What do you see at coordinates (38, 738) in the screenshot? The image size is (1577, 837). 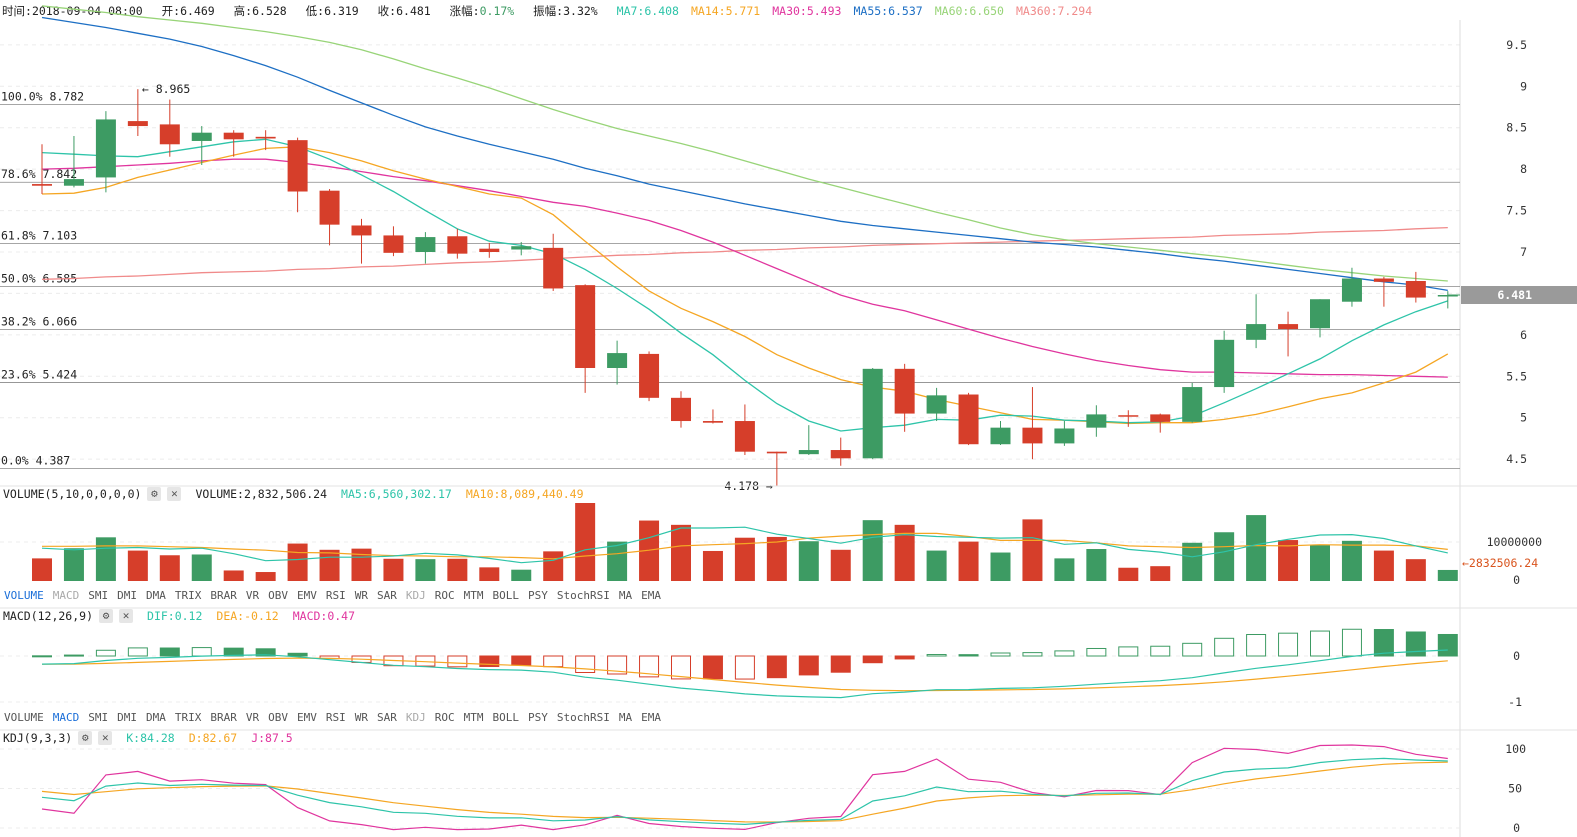 I see `kdj-title: KDJ(9,3,3)` at bounding box center [38, 738].